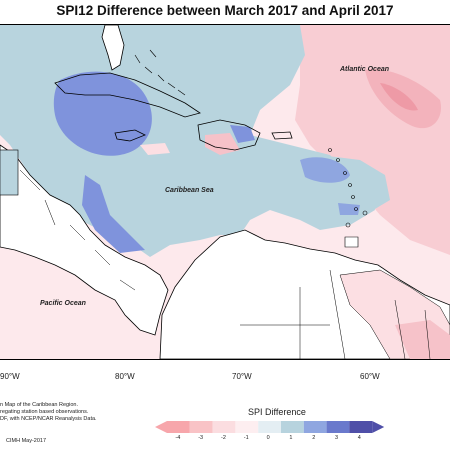 The image size is (450, 450). I want to click on bahamas-islands, so click(160, 72).